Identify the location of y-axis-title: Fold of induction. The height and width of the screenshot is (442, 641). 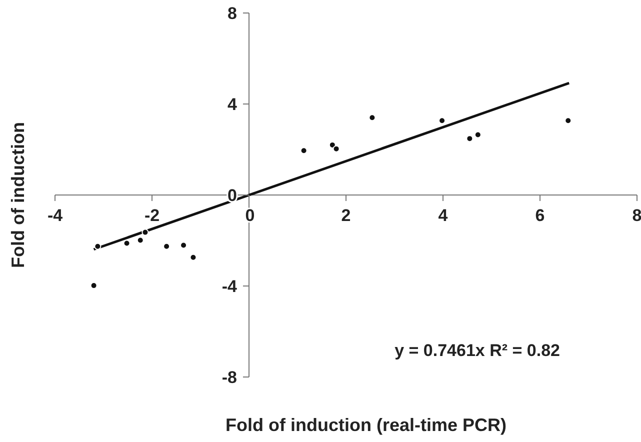
(18, 195).